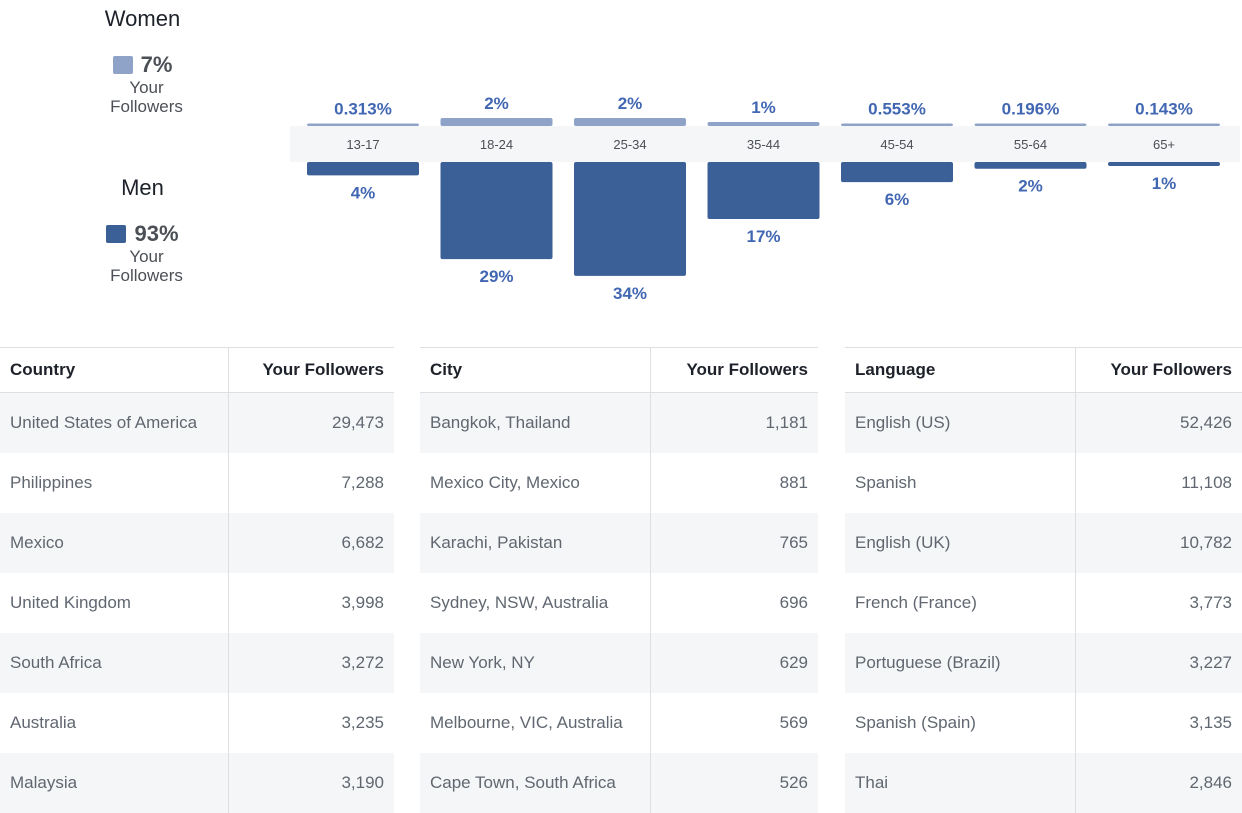  What do you see at coordinates (1043, 543) in the screenshot?
I see `table-row: English (UK) 10,782` at bounding box center [1043, 543].